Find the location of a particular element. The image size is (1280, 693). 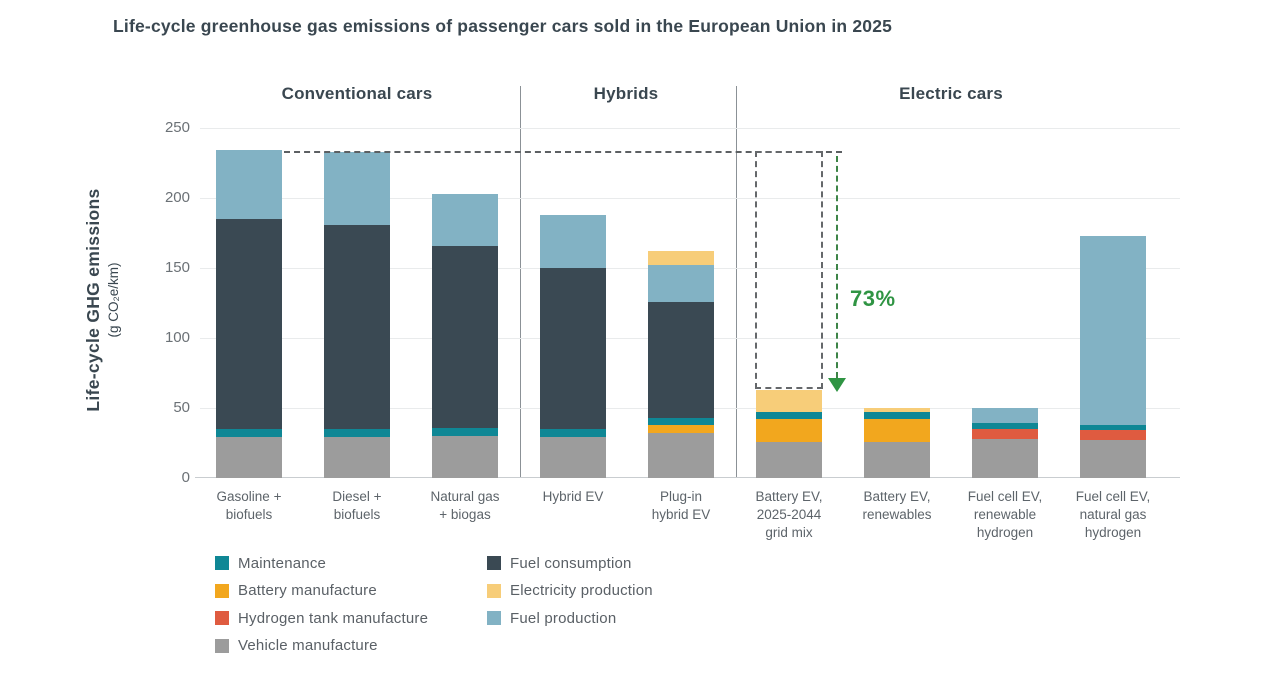

reduction-arrow-head-icon is located at coordinates (837, 385).